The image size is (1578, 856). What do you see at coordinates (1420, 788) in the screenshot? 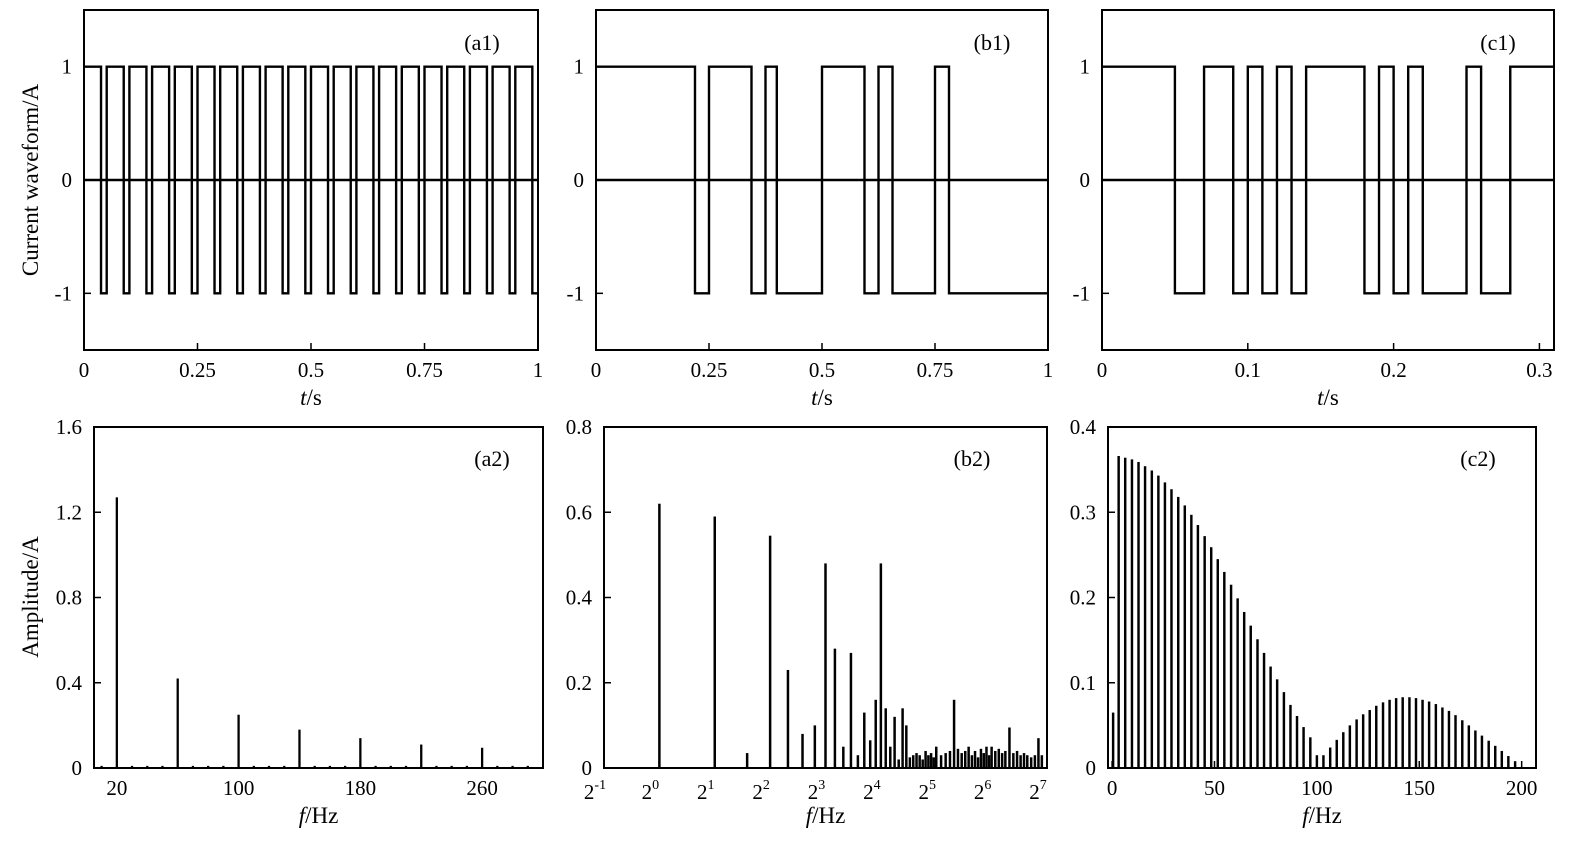
I see `x-tick-label: 150` at bounding box center [1420, 788].